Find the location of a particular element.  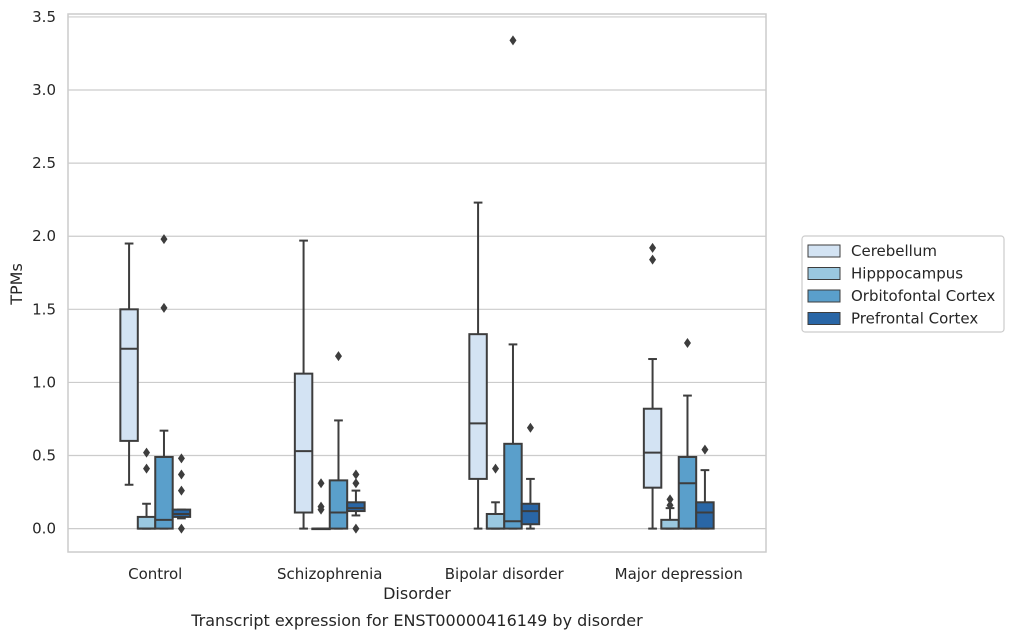

legend-label: Orbitofontal Cortex is located at coordinates (923, 296).